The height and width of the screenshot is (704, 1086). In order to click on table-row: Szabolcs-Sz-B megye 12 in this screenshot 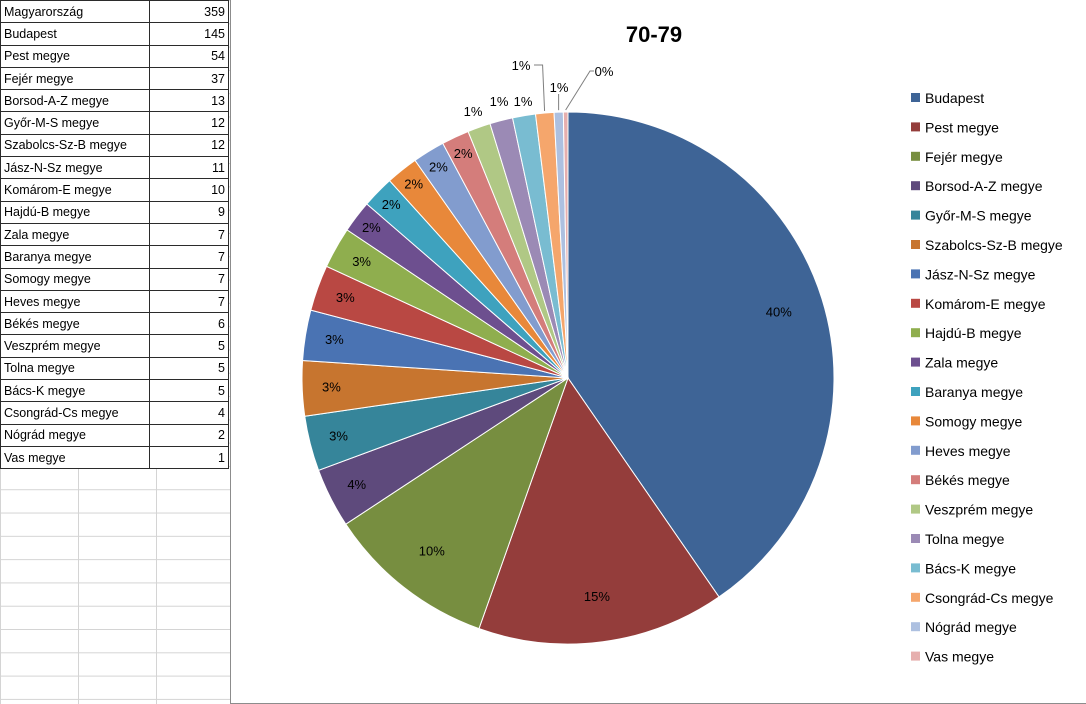, I will do `click(114, 145)`.